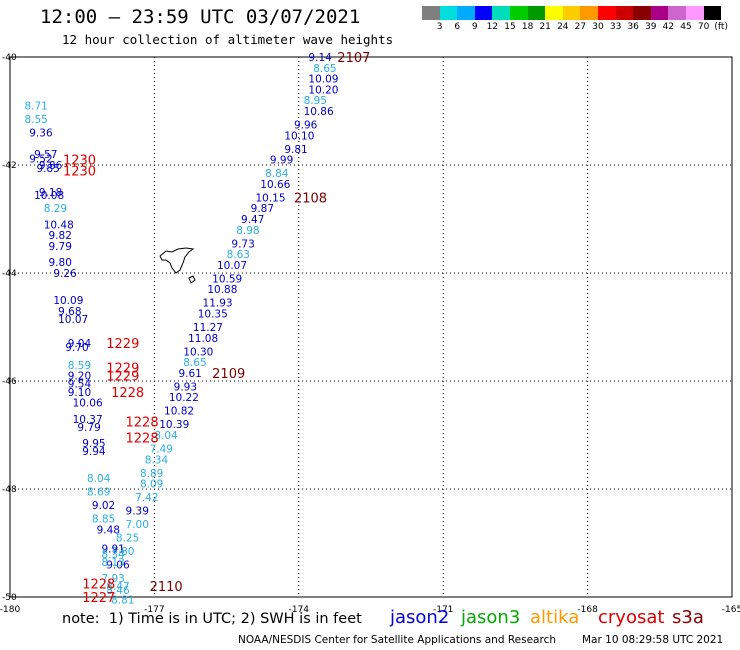  What do you see at coordinates (50, 193) in the screenshot?
I see `swh-reading: 9.18` at bounding box center [50, 193].